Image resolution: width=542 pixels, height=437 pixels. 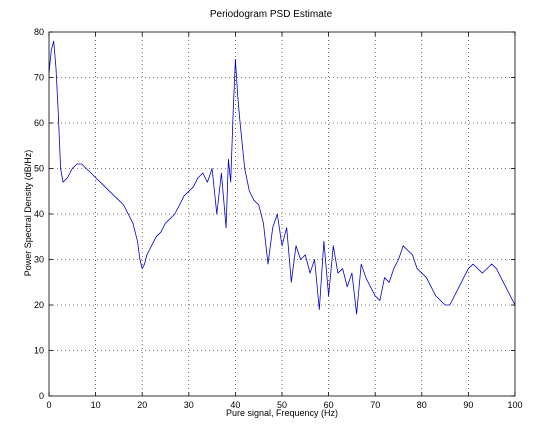 What do you see at coordinates (422, 405) in the screenshot?
I see `x-tick-label: 80` at bounding box center [422, 405].